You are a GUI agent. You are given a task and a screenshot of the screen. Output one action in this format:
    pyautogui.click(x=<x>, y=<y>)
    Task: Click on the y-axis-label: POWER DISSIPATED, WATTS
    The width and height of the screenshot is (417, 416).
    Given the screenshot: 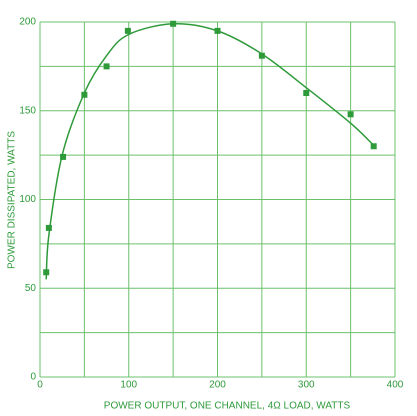 What is the action you would take?
    pyautogui.click(x=12, y=200)
    